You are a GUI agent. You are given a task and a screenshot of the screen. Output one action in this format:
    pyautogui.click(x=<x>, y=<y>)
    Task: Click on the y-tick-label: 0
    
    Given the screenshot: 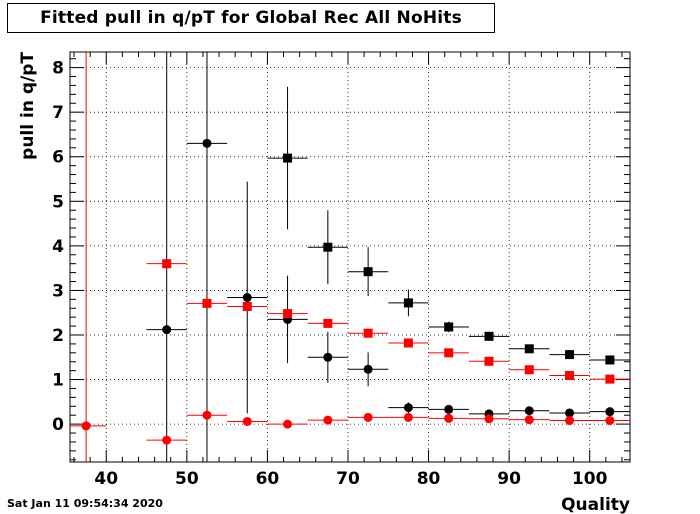 What is the action you would take?
    pyautogui.click(x=58, y=425)
    